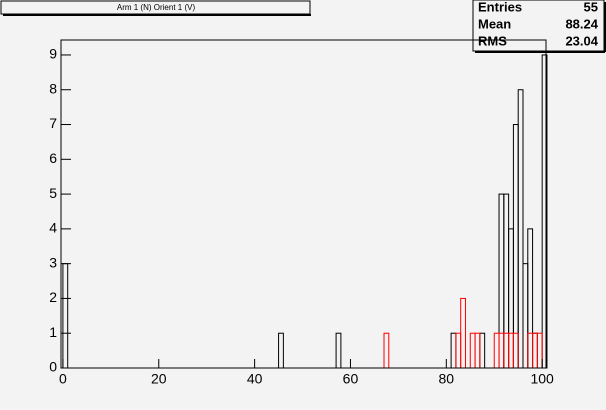  I want to click on y-tick-label: 1, so click(53, 332).